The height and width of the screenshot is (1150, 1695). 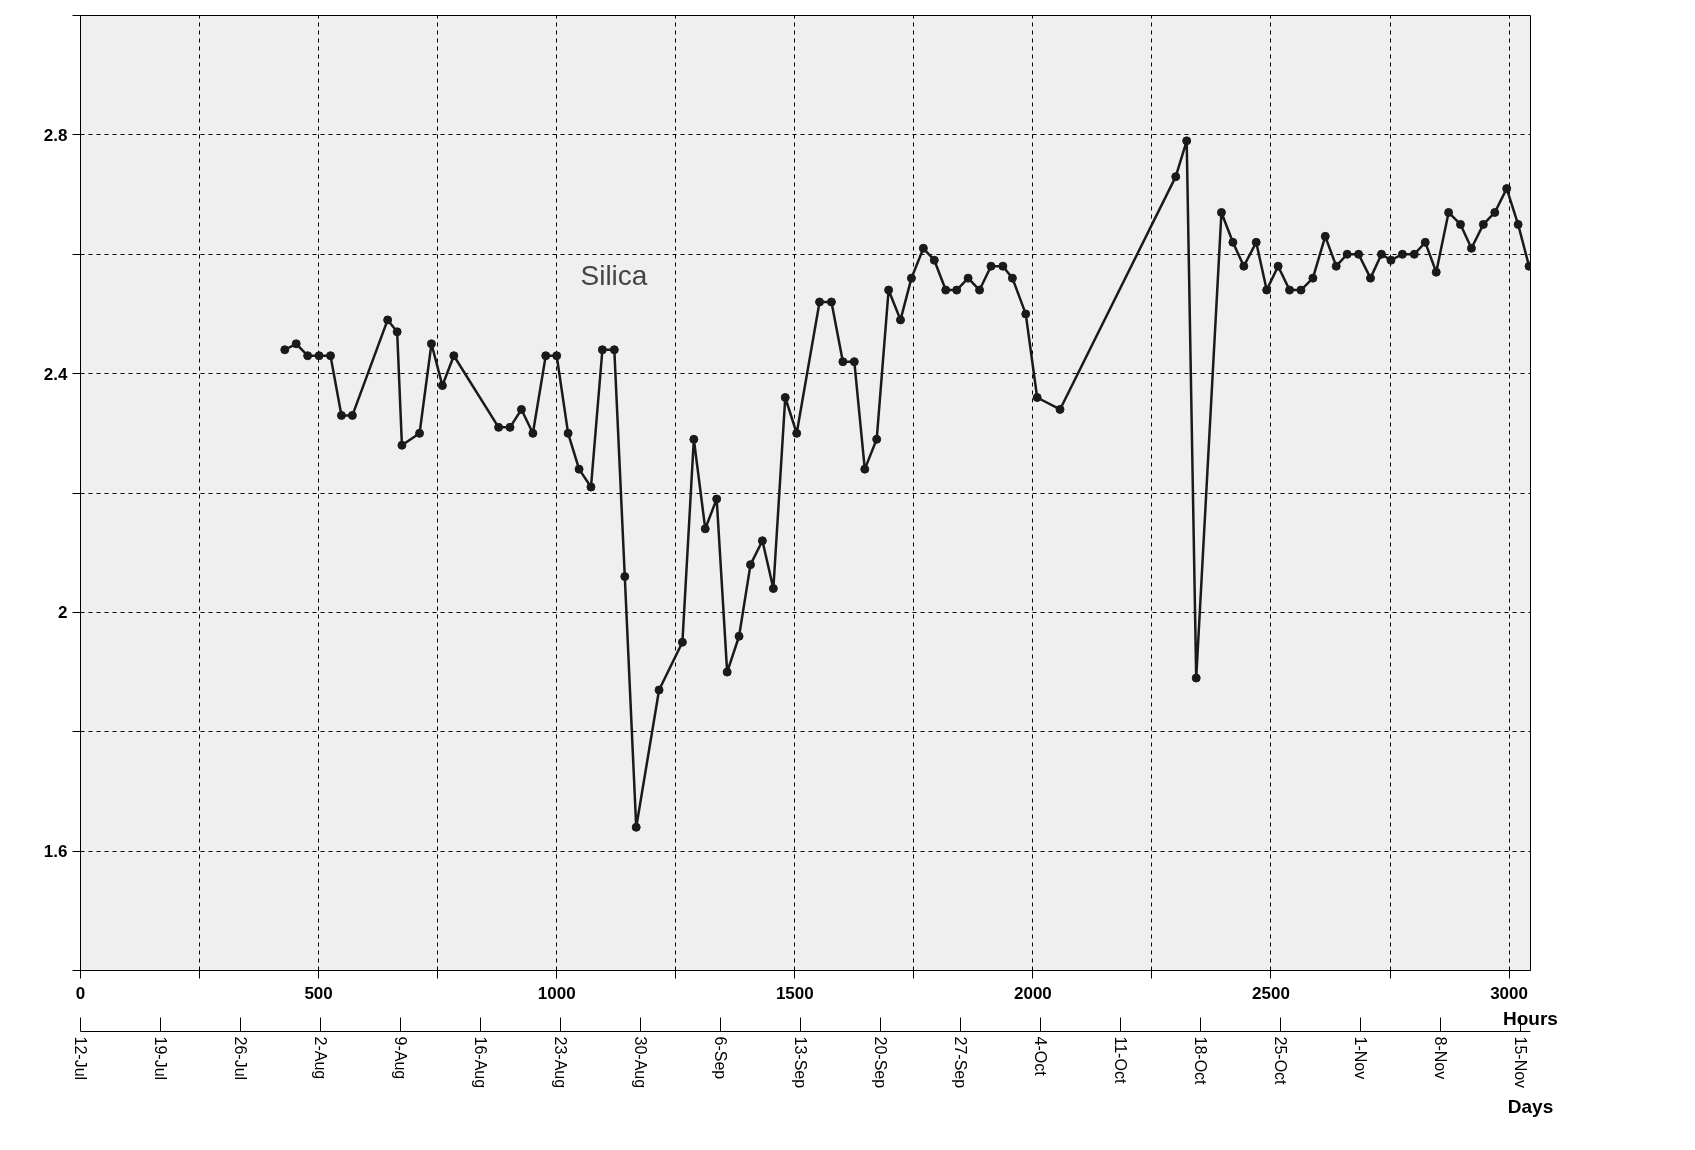 I want to click on x-tick-label: 0, so click(x=80, y=993).